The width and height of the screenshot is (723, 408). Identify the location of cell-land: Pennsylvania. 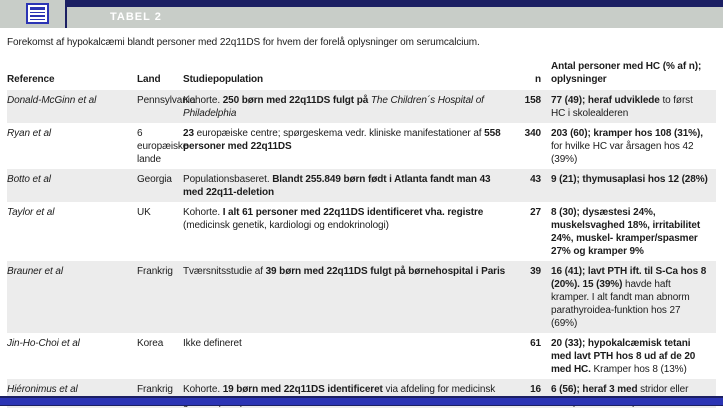
(166, 100).